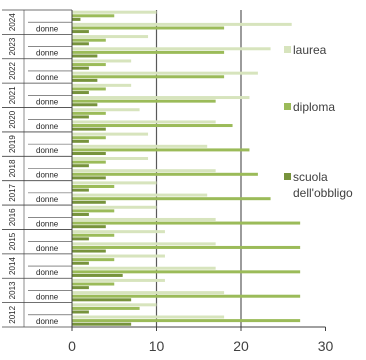 The height and width of the screenshot is (360, 366). Describe the element at coordinates (114, 305) in the screenshot. I see `bar-laurea-2012-first` at that location.